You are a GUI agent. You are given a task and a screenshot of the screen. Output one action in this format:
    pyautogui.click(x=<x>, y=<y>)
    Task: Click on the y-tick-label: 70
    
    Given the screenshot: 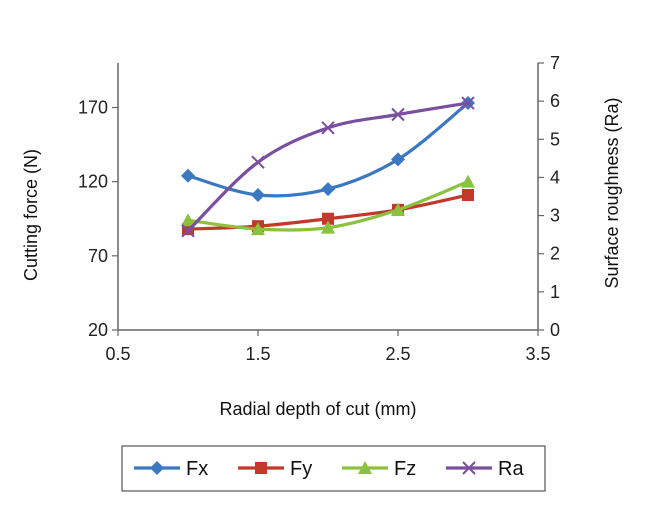 What is the action you would take?
    pyautogui.click(x=98, y=256)
    